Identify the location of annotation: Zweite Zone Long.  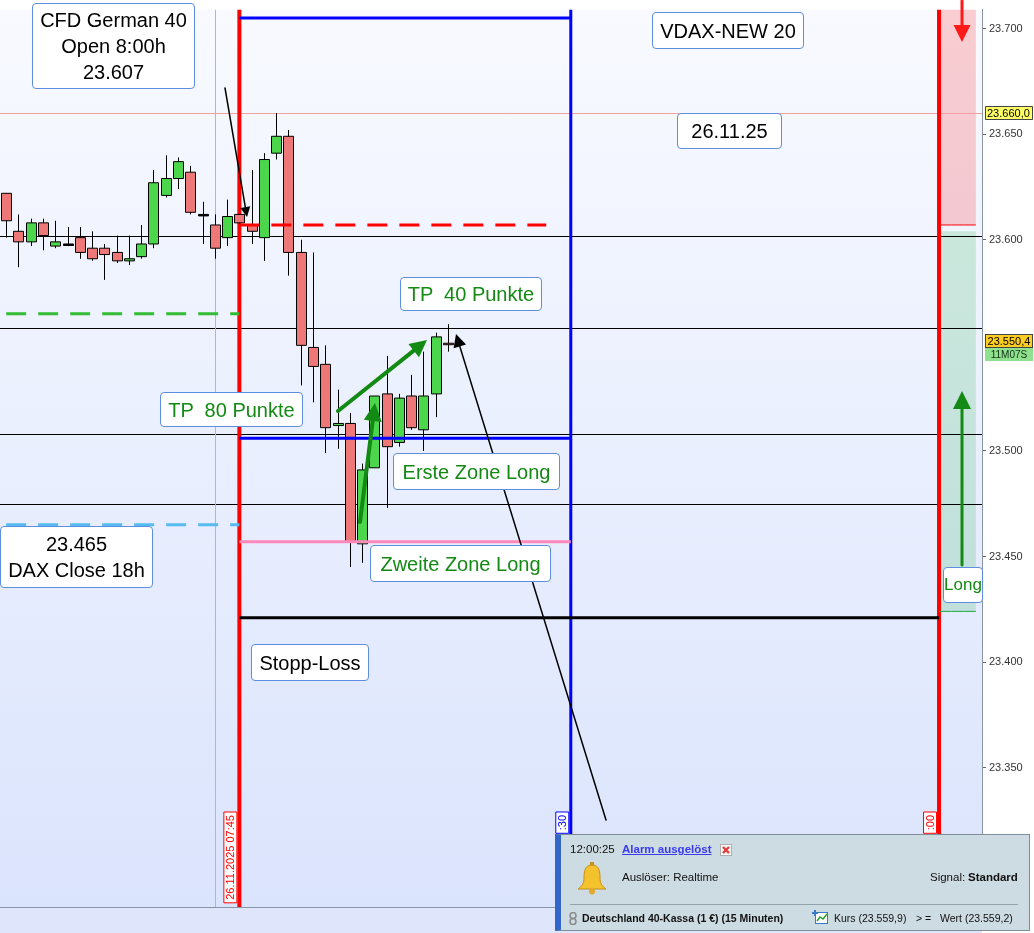
(460, 564).